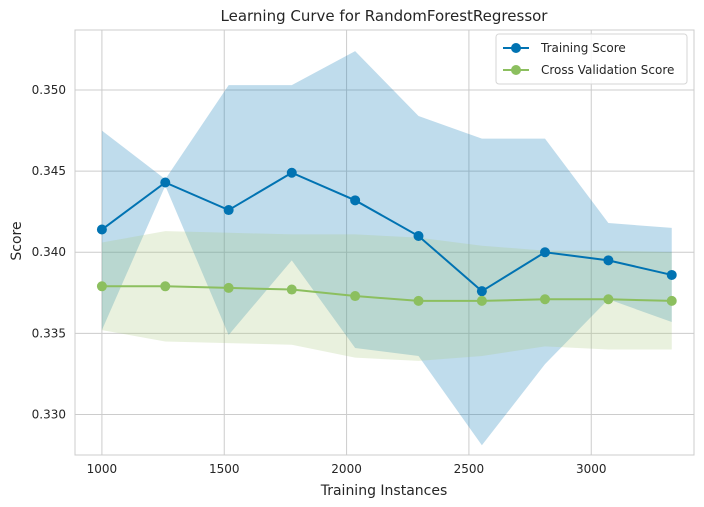 The image size is (704, 507). Describe the element at coordinates (385, 16) in the screenshot. I see `chart-title: Learning Curve for RandomForestRegressor` at that location.